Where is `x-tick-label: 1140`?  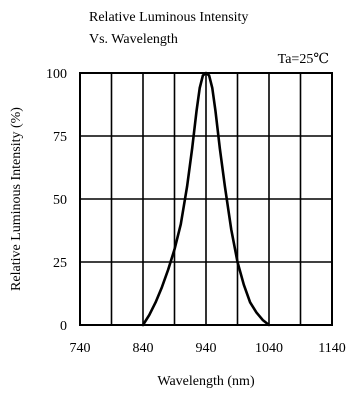
x-tick-label: 1140 is located at coordinates (331, 348).